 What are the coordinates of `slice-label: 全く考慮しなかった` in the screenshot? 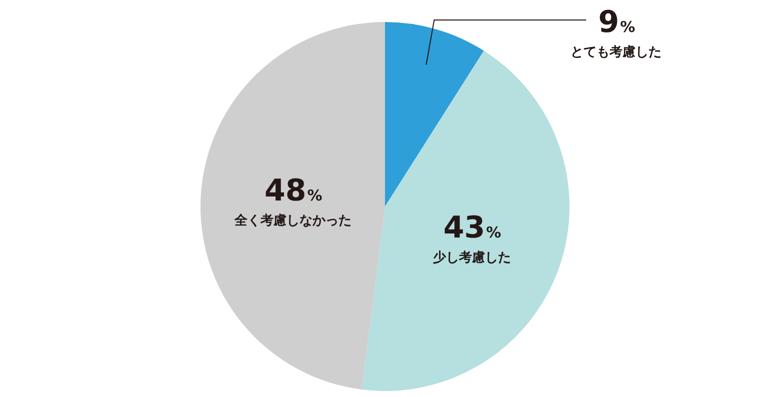 It's located at (292, 221).